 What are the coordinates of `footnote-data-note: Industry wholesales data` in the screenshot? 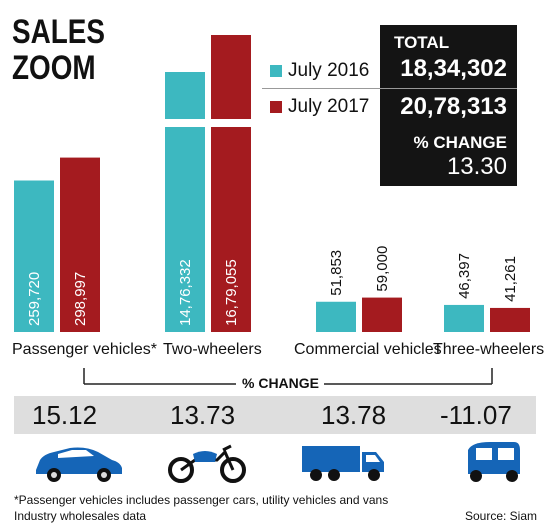 It's located at (80, 516).